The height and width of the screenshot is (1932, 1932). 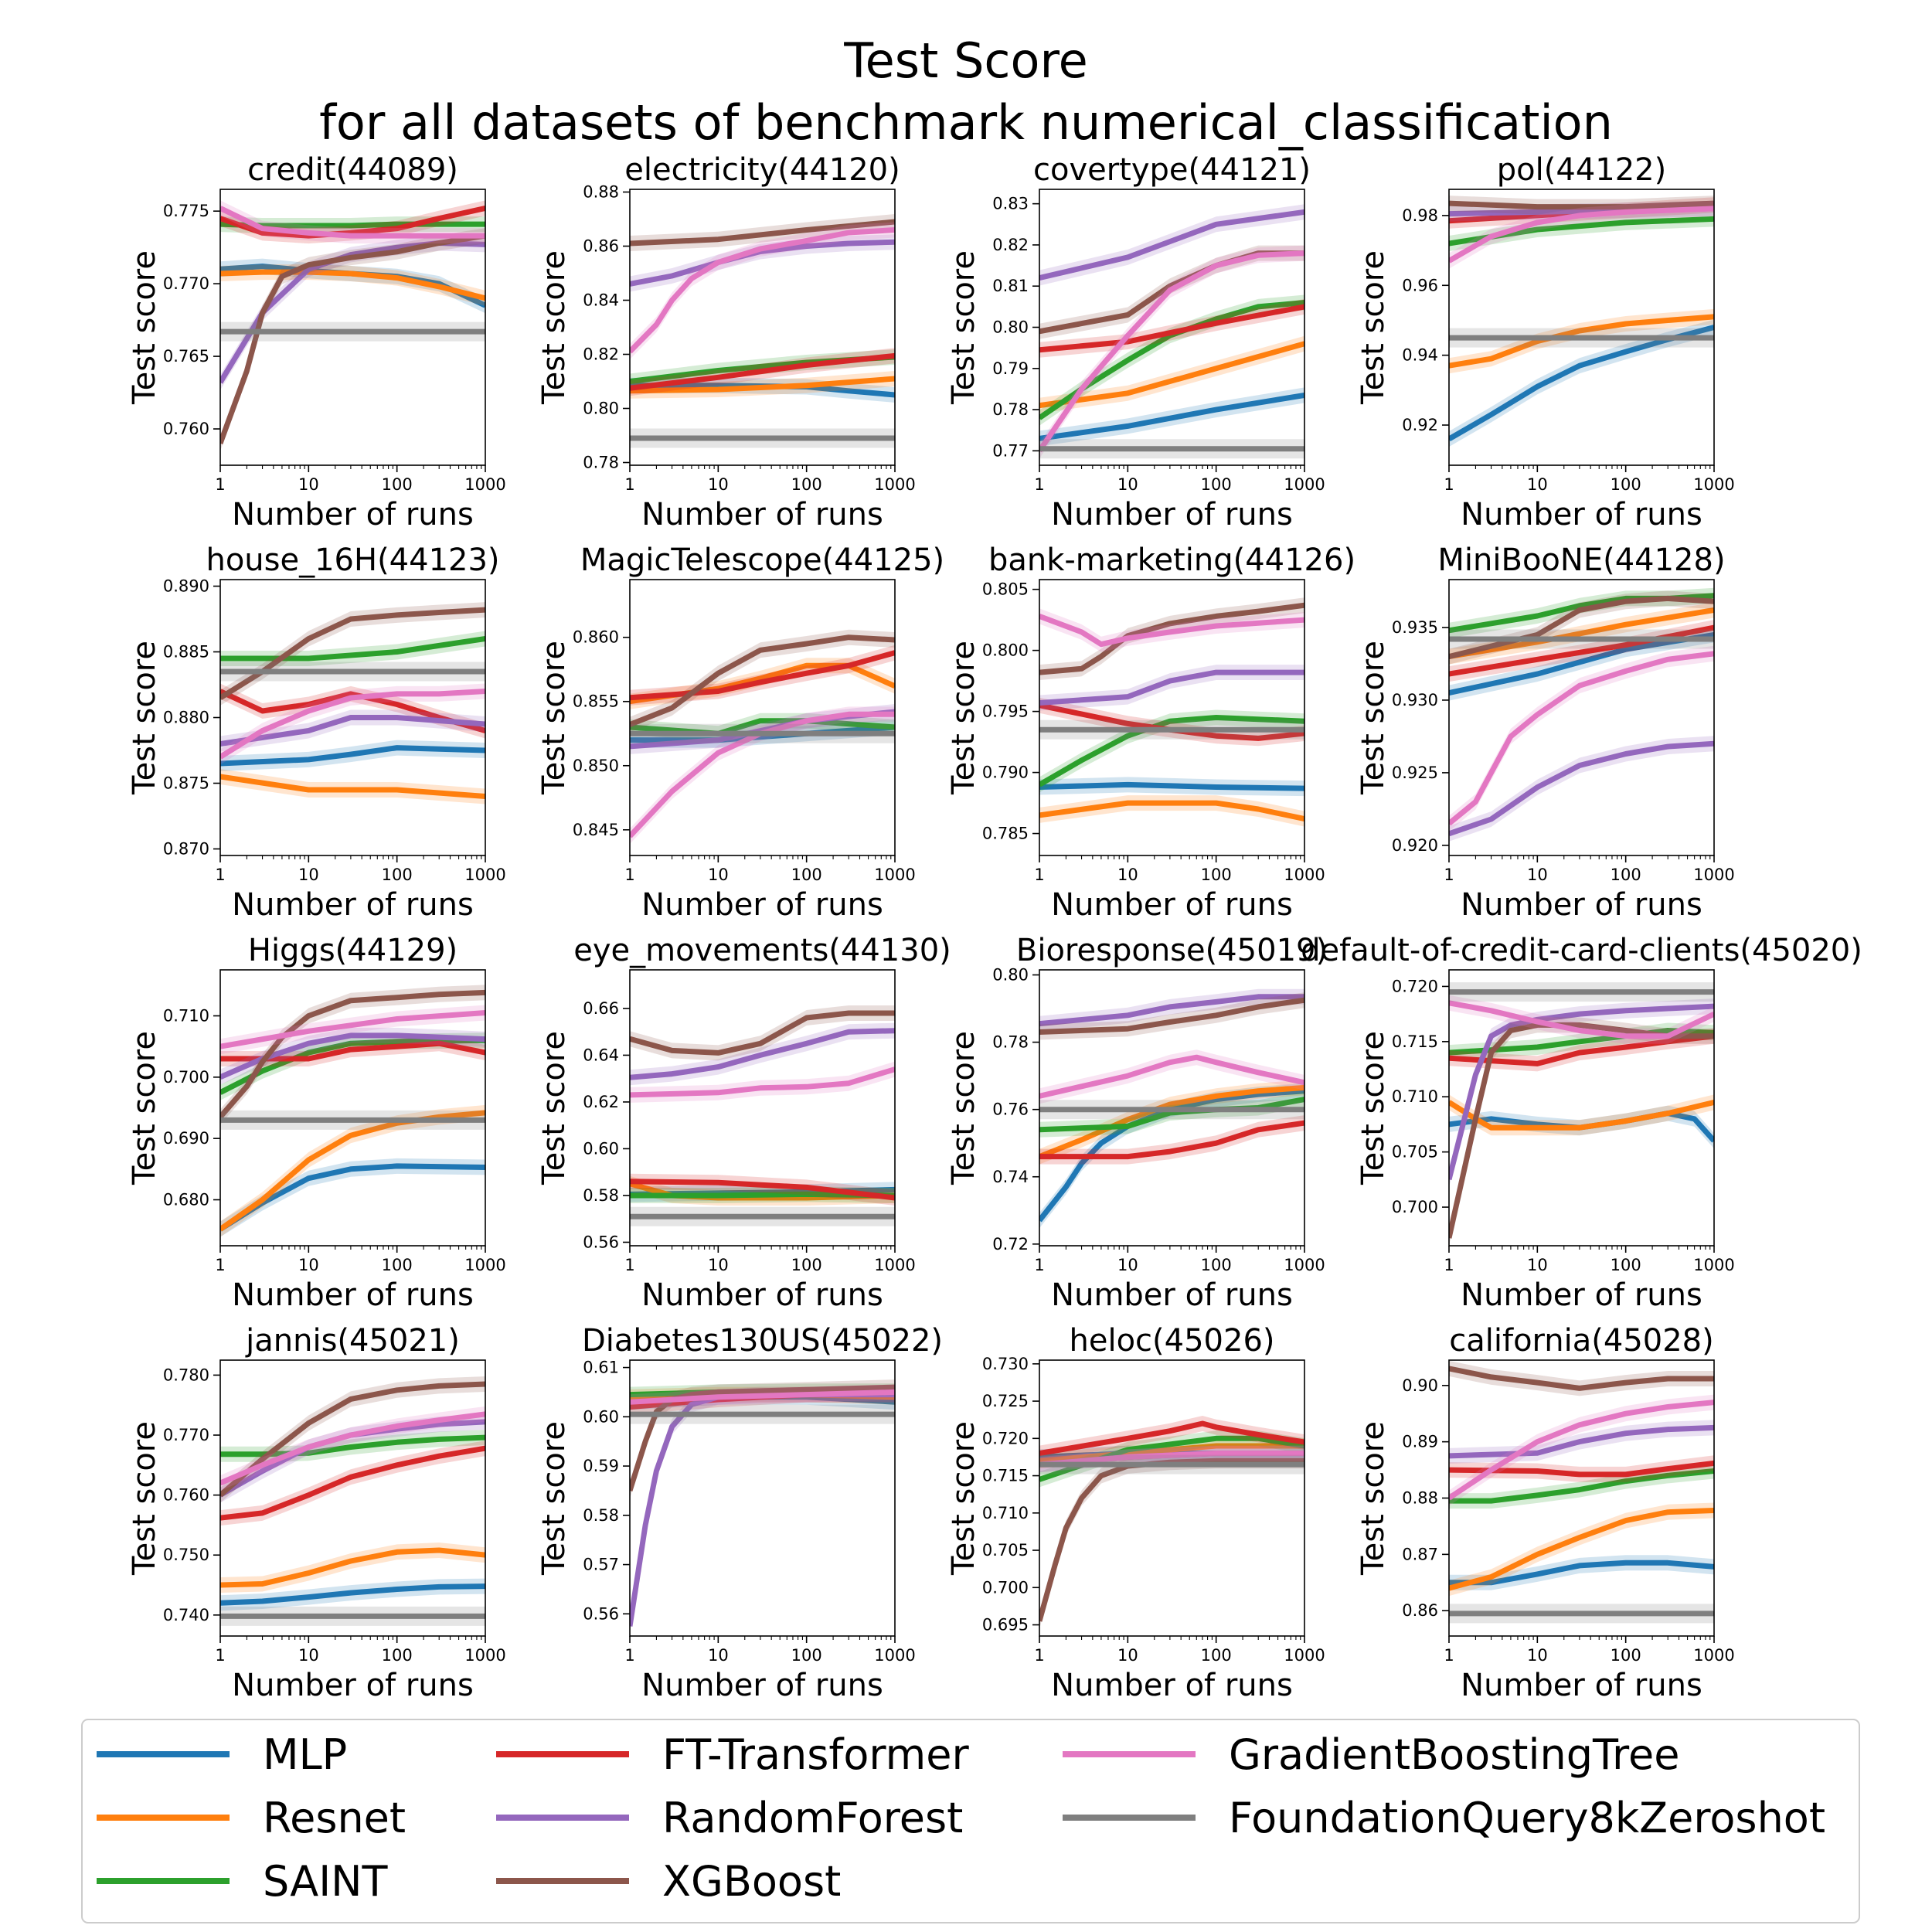 I want to click on y-tick-label: 0.715, so click(x=1006, y=1476).